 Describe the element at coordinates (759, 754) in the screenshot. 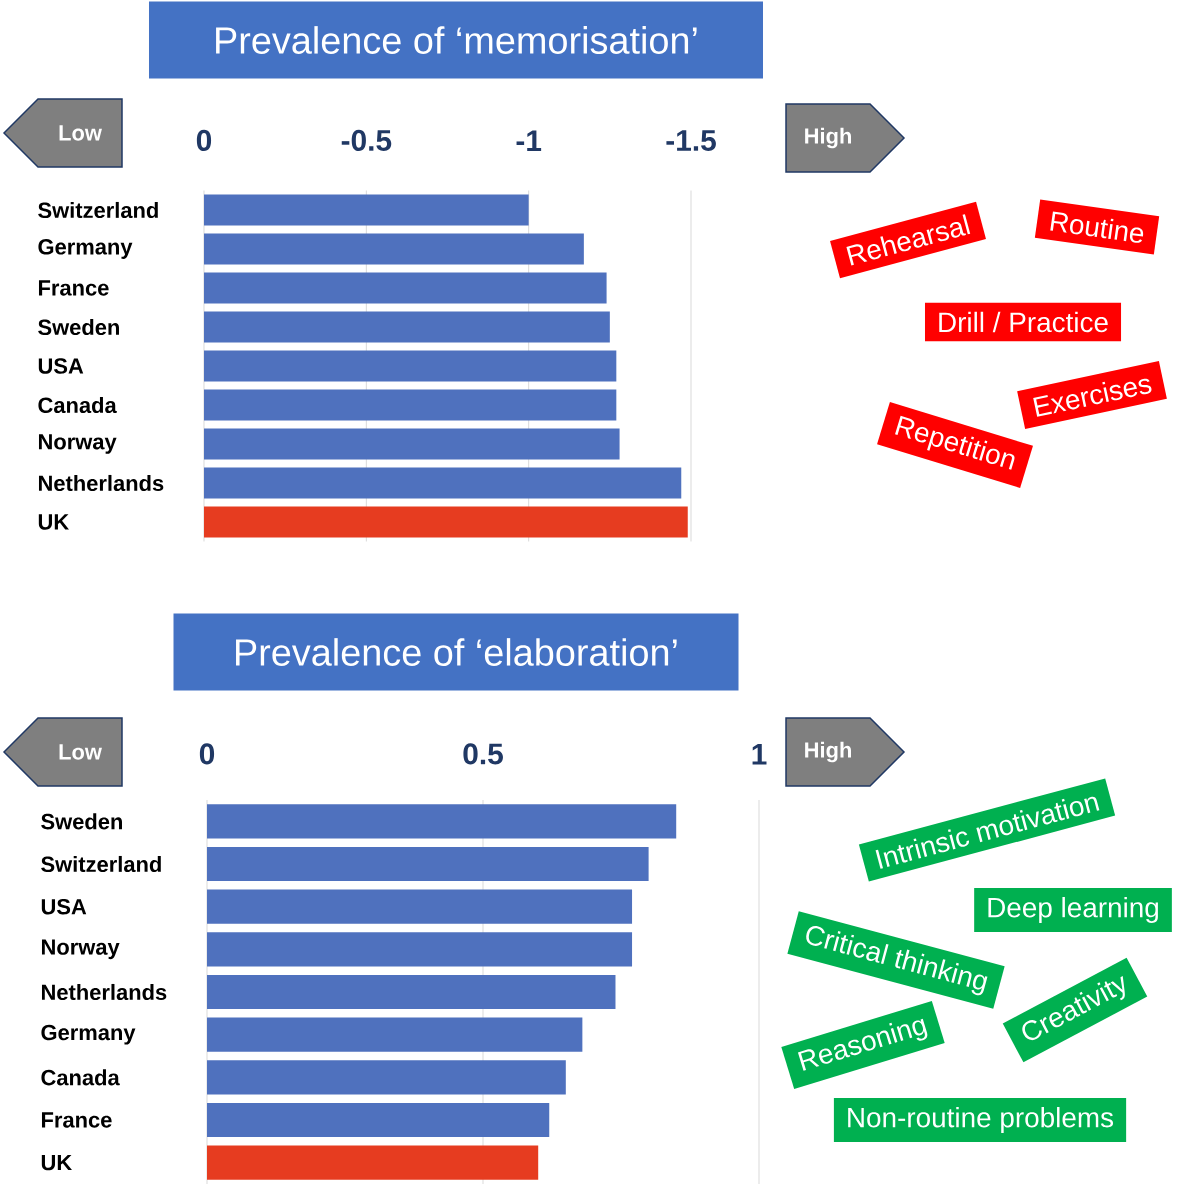

I see `x-tick-label: 1` at that location.